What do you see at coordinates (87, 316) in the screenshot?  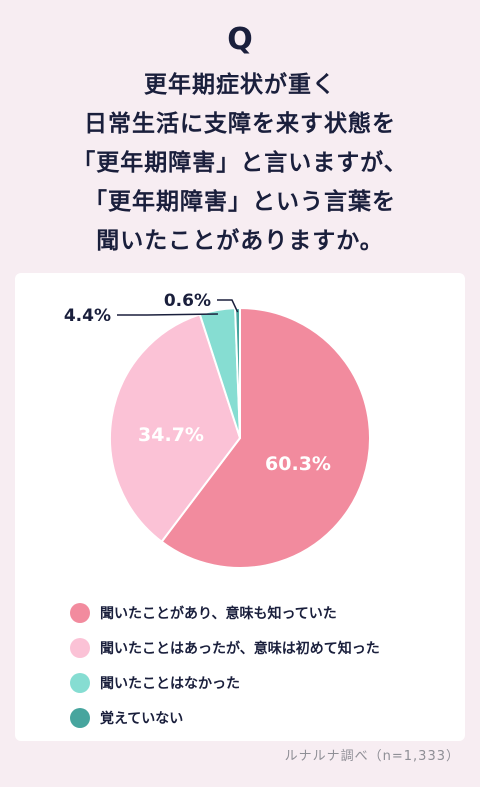 I see `slice-label: 4.4%` at bounding box center [87, 316].